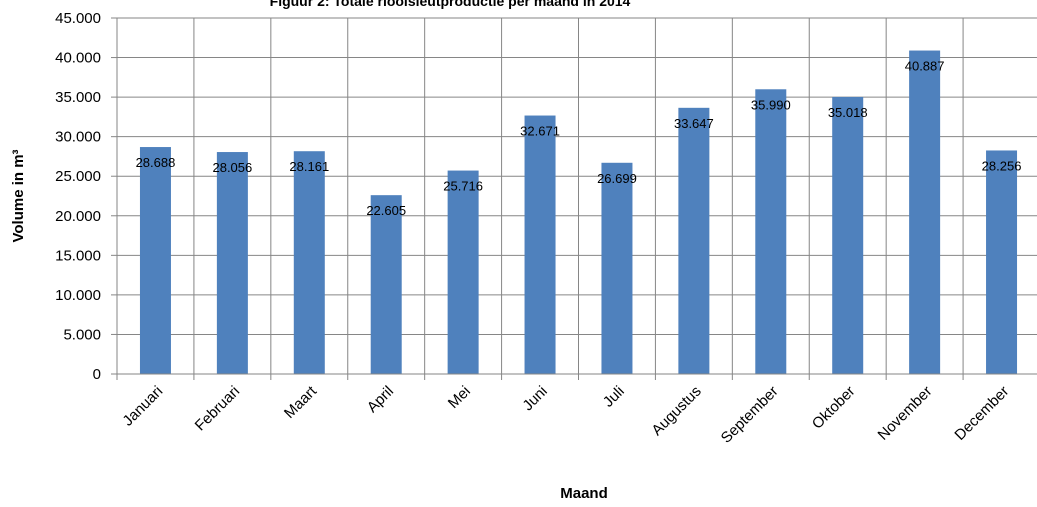  Describe the element at coordinates (78, 97) in the screenshot. I see `y-tick-label: 35.000` at that location.